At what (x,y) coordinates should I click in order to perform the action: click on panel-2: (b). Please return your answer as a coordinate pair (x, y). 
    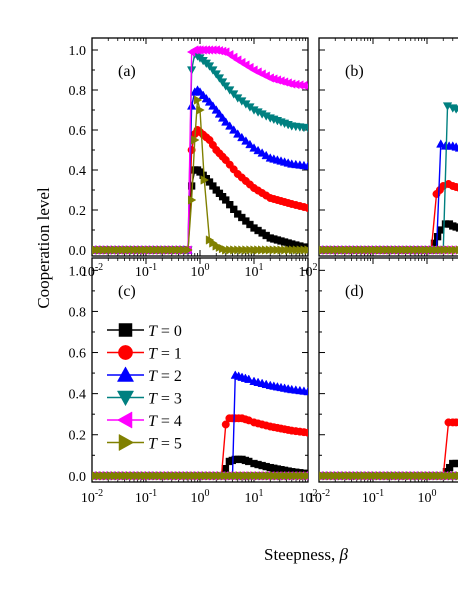
    Looking at the image, I should click on (388, 147).